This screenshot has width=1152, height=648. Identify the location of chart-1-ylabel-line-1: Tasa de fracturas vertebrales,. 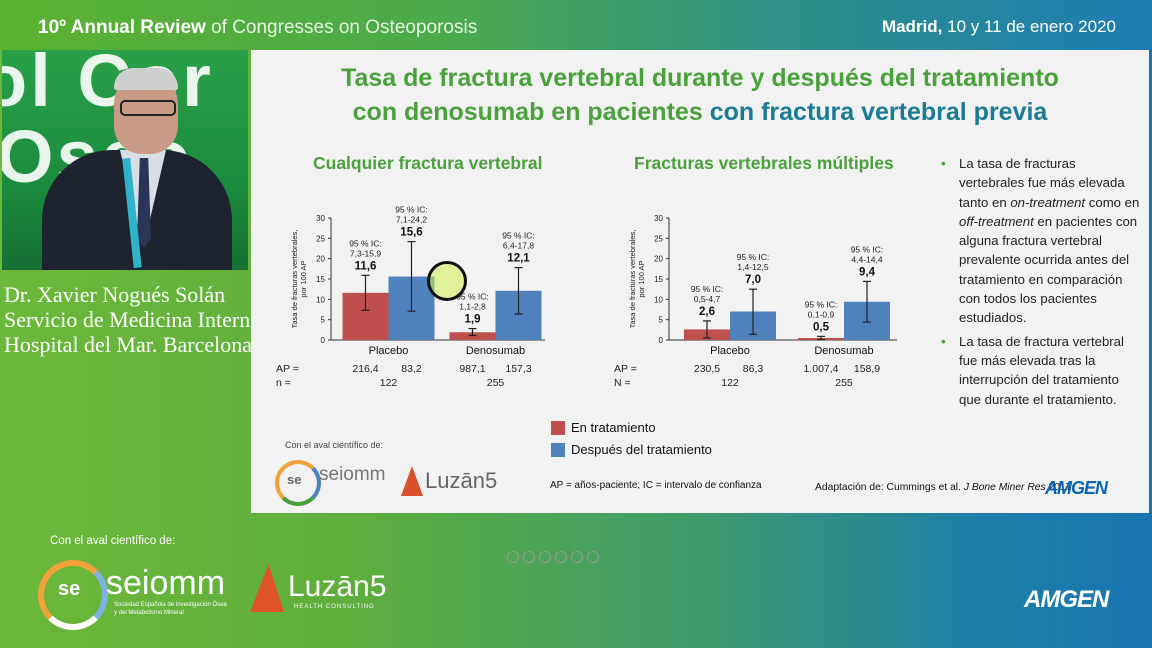
(294, 279).